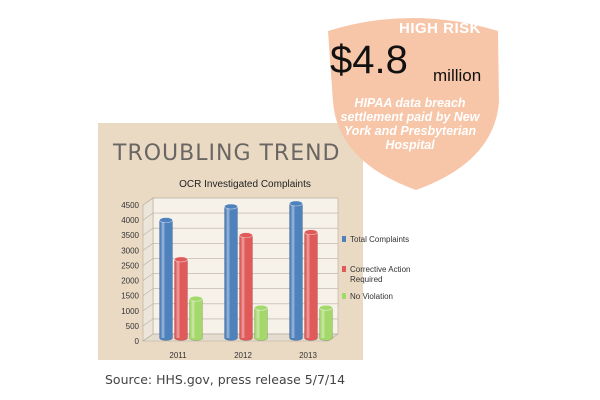 The height and width of the screenshot is (400, 600). What do you see at coordinates (243, 355) in the screenshot?
I see `x-tick-label: 2012` at bounding box center [243, 355].